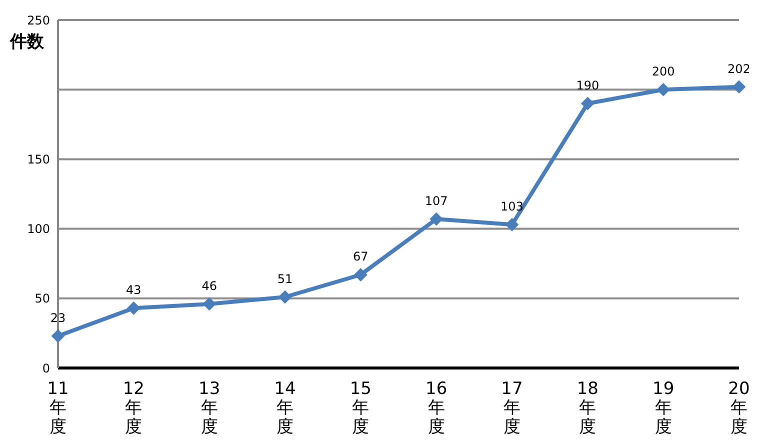 The height and width of the screenshot is (448, 757). What do you see at coordinates (361, 408) in the screenshot?
I see `x-tick-label: 15年度` at bounding box center [361, 408].